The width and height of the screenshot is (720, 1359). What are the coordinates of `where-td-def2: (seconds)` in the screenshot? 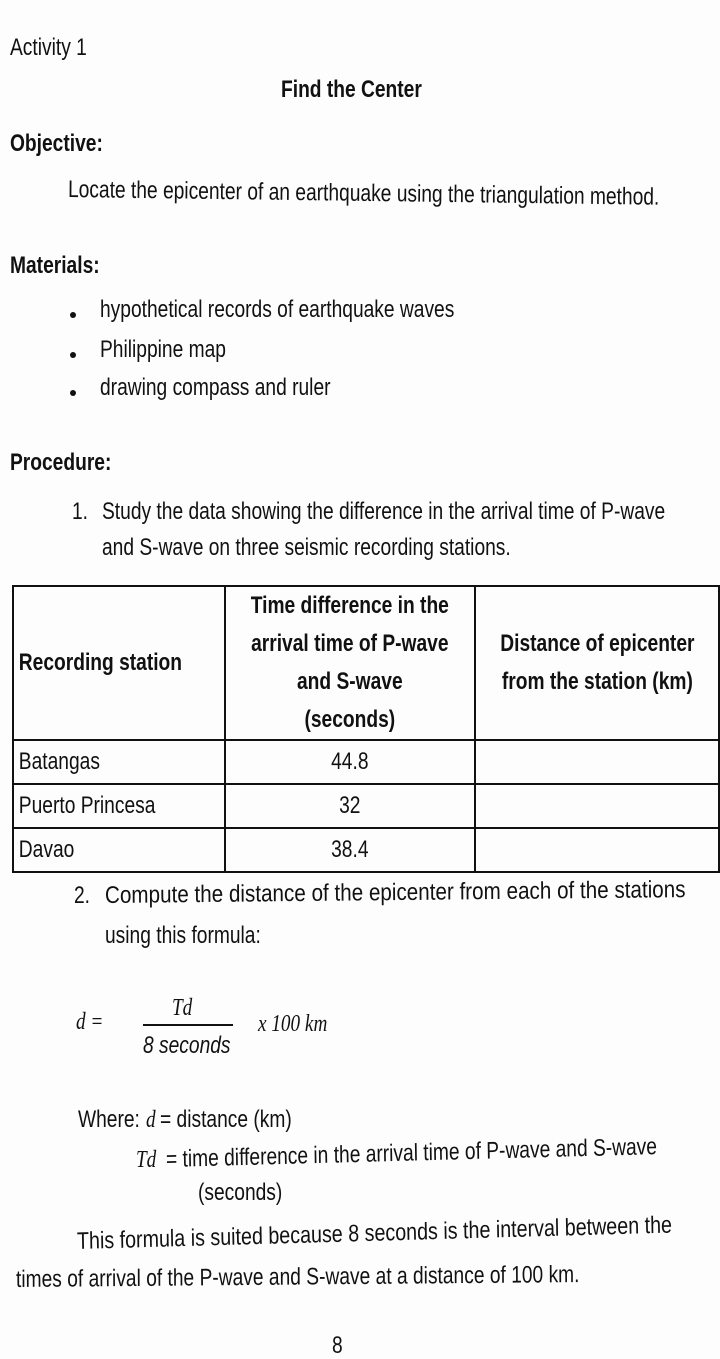 It's located at (240, 1192).